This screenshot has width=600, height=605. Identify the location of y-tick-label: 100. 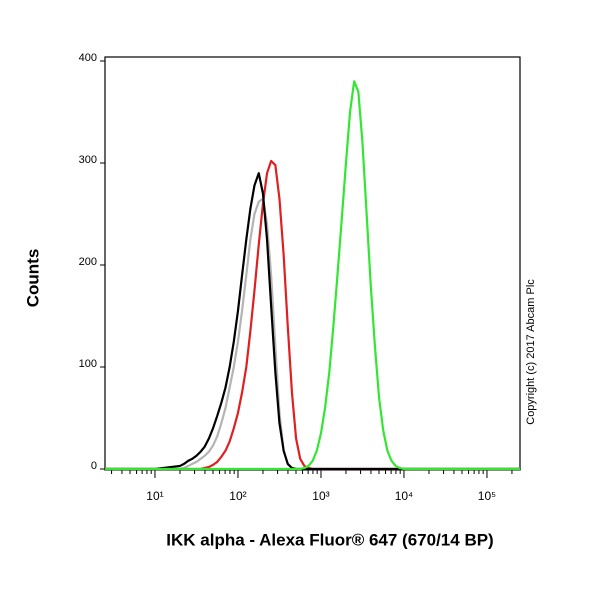
(88, 364).